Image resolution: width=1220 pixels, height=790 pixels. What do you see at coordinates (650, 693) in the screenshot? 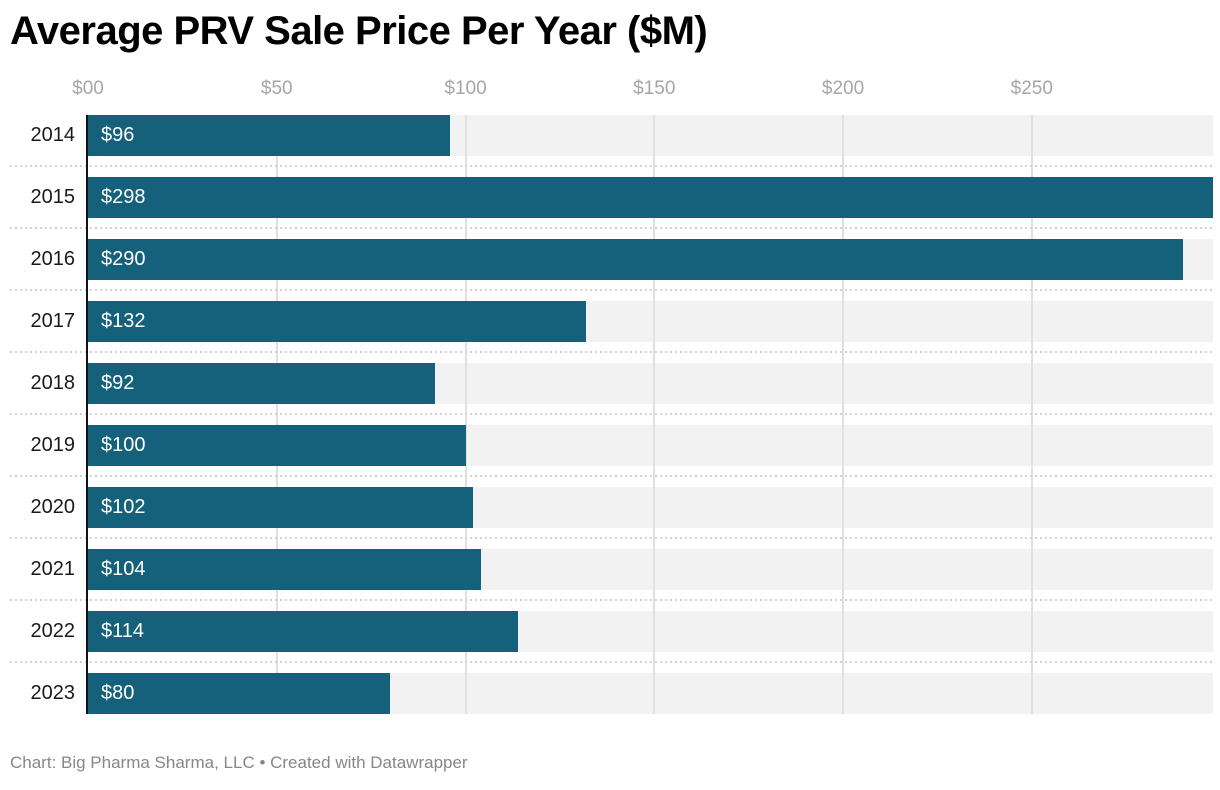
I see `bar-track: $80` at bounding box center [650, 693].